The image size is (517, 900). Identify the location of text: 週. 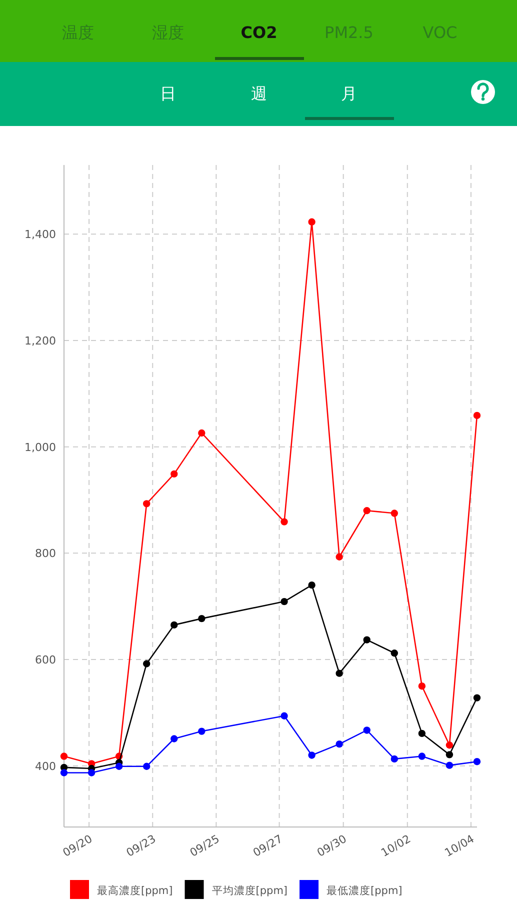
(259, 93).